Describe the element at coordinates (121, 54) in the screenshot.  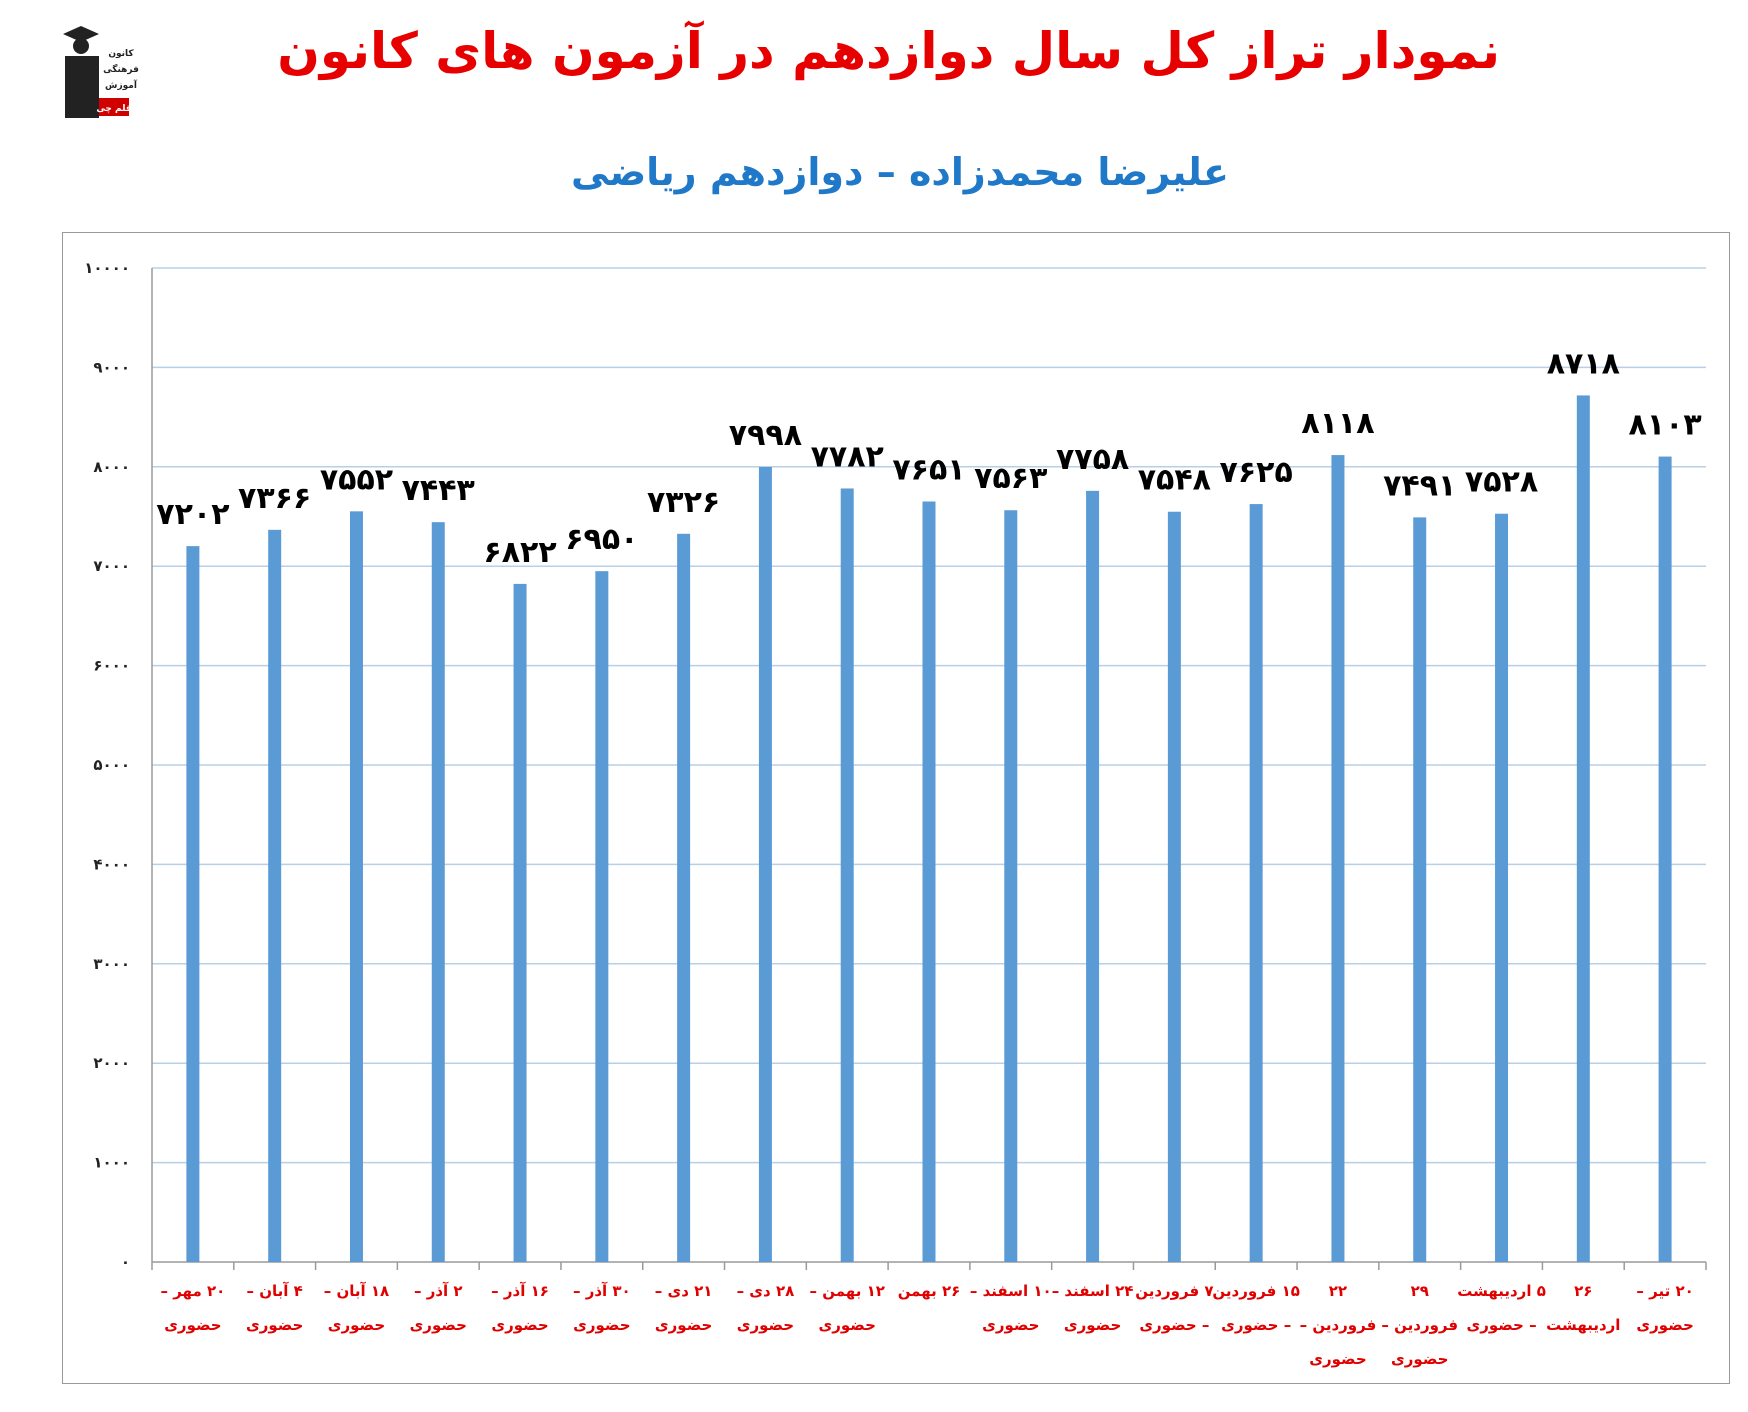
I see `logo-line-1: کانون` at that location.